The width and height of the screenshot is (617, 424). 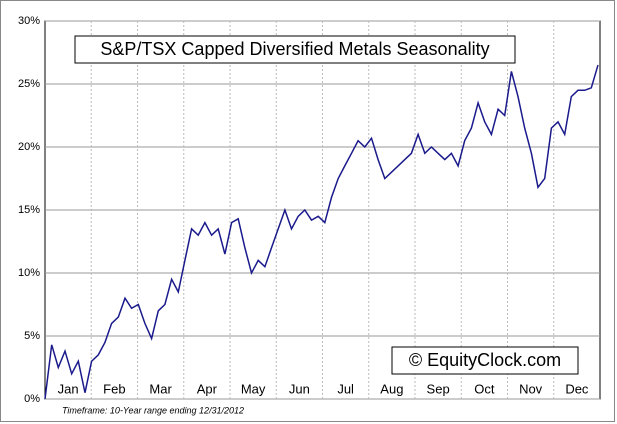 What do you see at coordinates (32, 336) in the screenshot?
I see `y-tick-label: 5%` at bounding box center [32, 336].